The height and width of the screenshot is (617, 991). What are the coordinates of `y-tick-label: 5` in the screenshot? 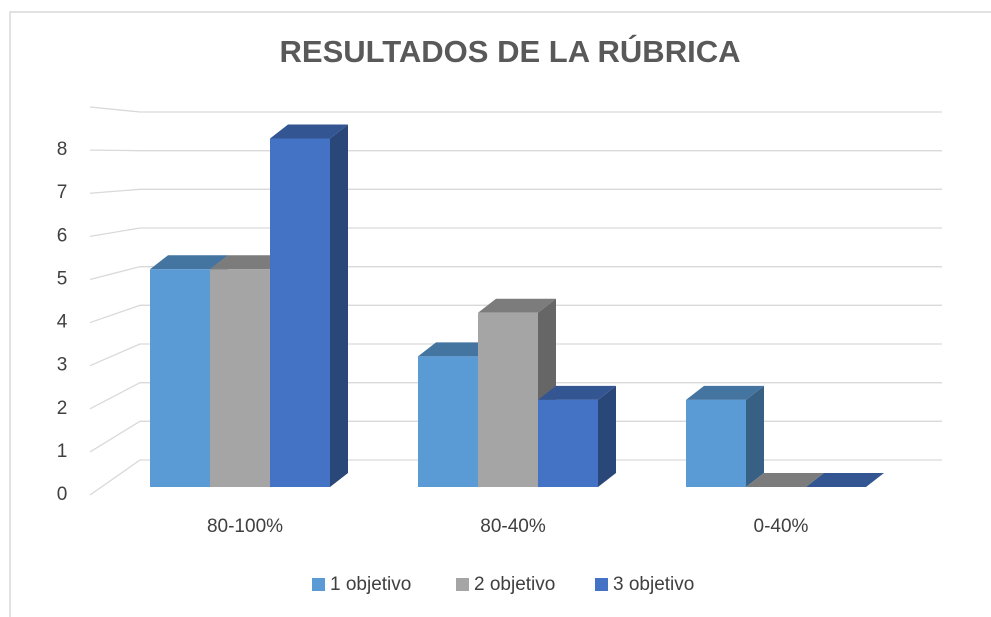 It's located at (62, 278).